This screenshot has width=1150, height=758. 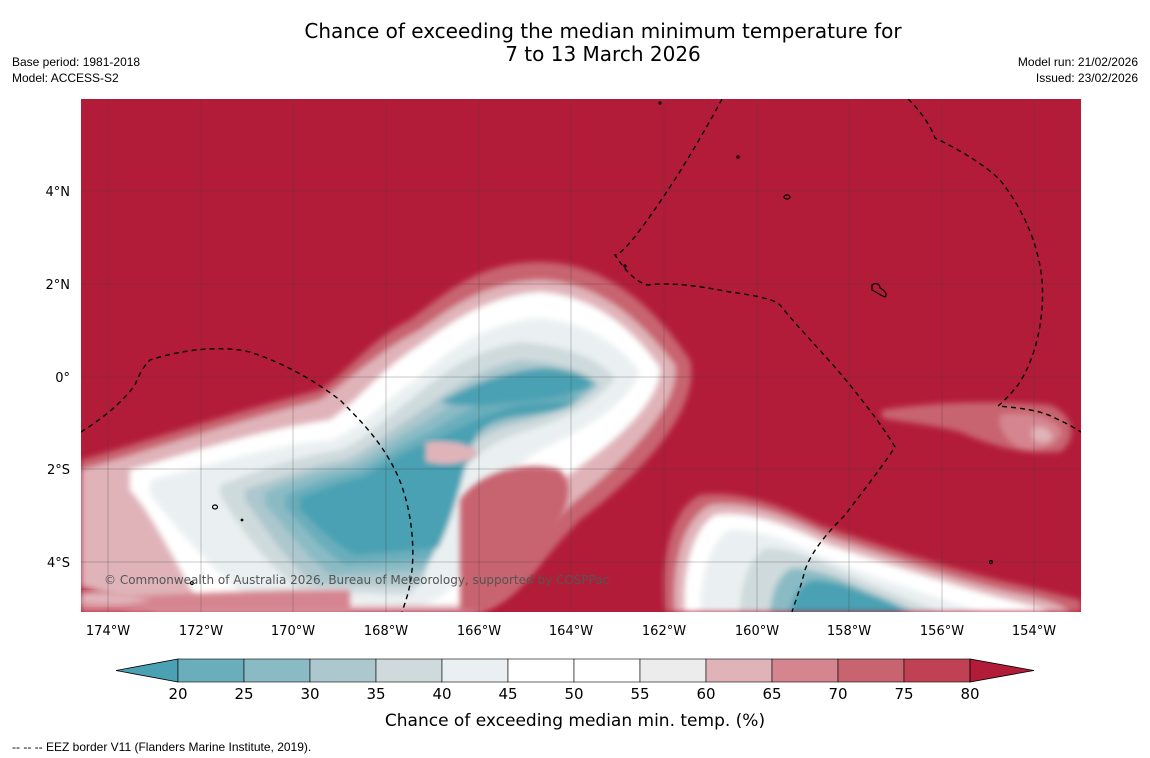 I want to click on lat-label-2n: 2°N, so click(x=58, y=285).